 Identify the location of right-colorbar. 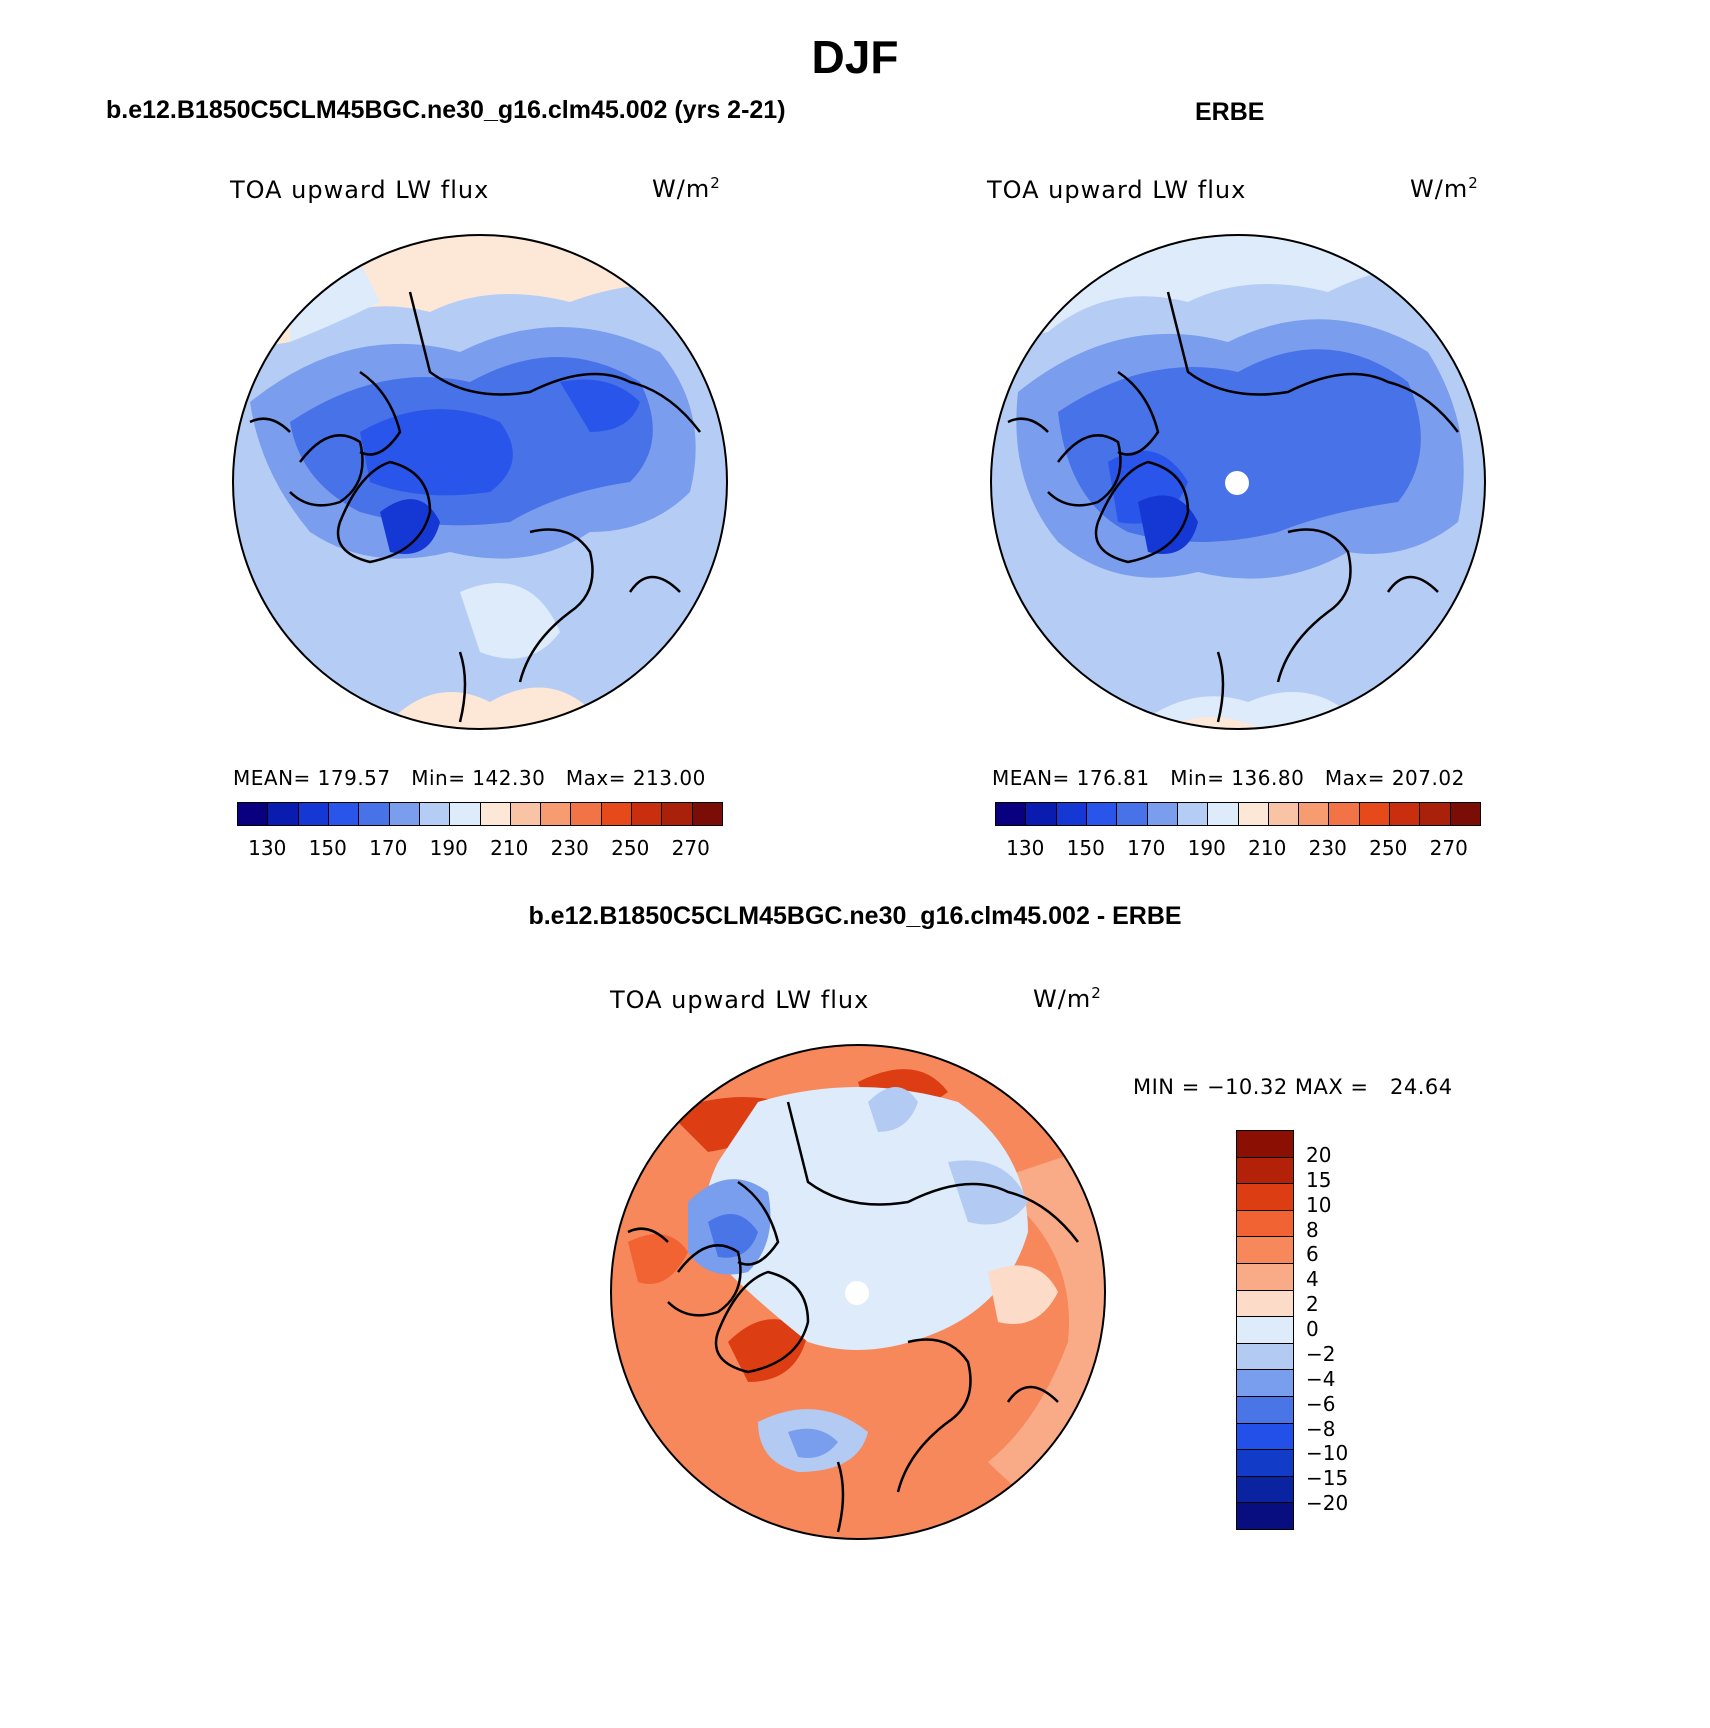
(1238, 814).